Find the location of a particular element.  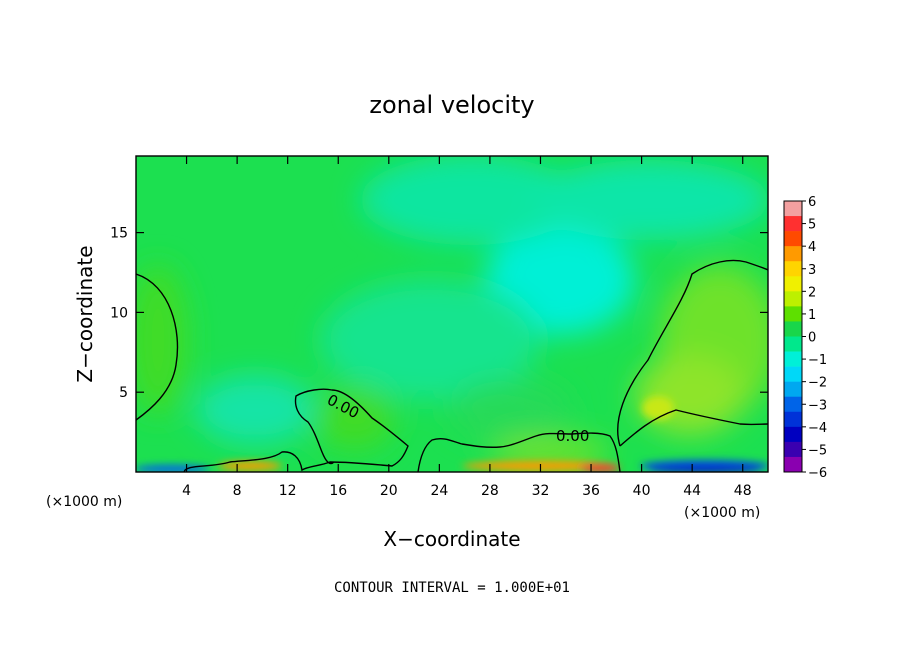

colorbar-tick-label: 6 is located at coordinates (812, 202).